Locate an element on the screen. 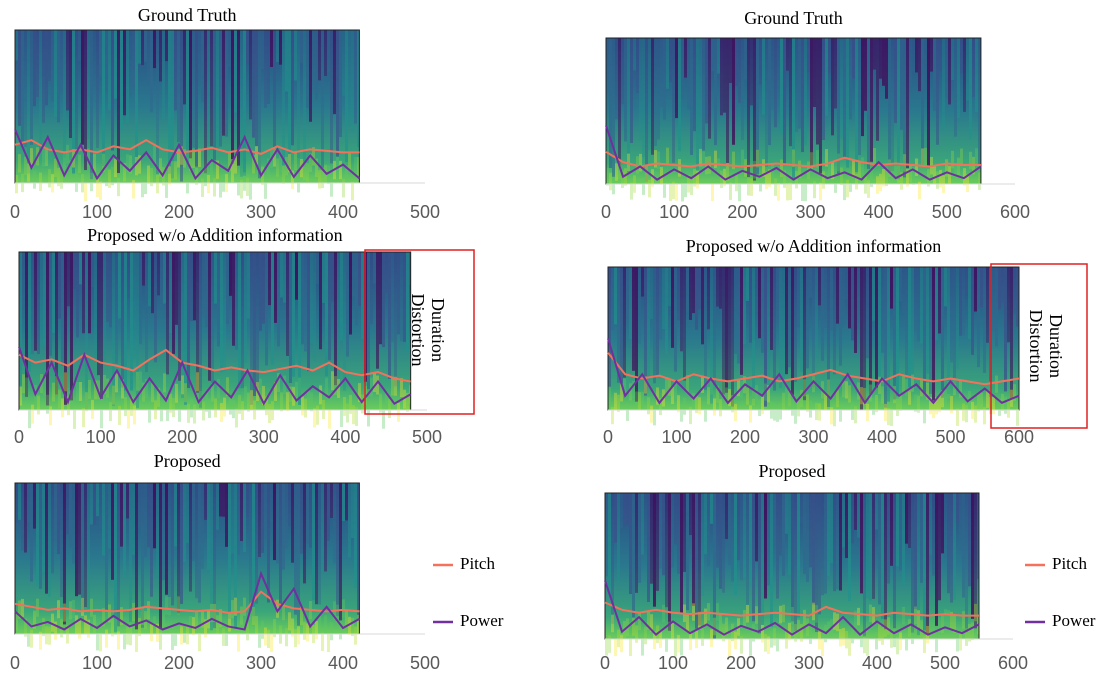  x-tick-label: 300 is located at coordinates (261, 663).